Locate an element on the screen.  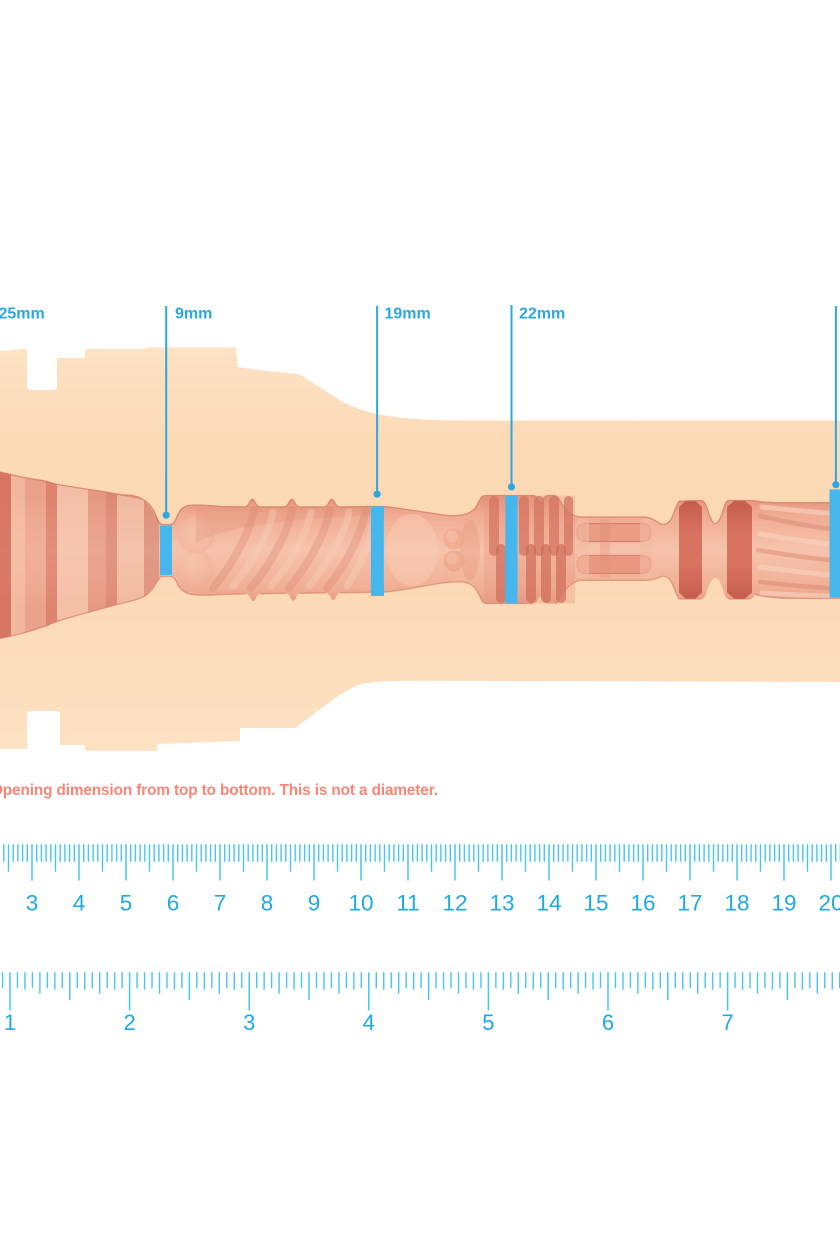
svg-text: 9 is located at coordinates (314, 903).